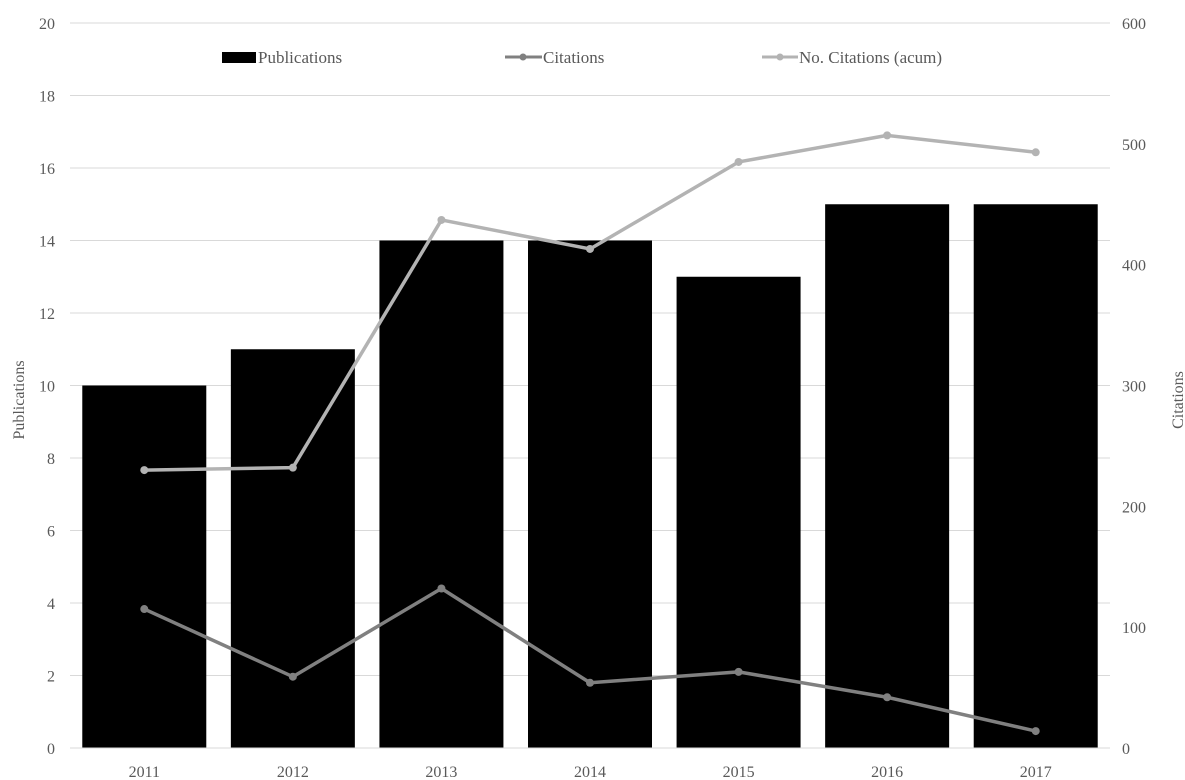 This screenshot has height=780, width=1185. What do you see at coordinates (887, 772) in the screenshot?
I see `x-tick-label: 2016` at bounding box center [887, 772].